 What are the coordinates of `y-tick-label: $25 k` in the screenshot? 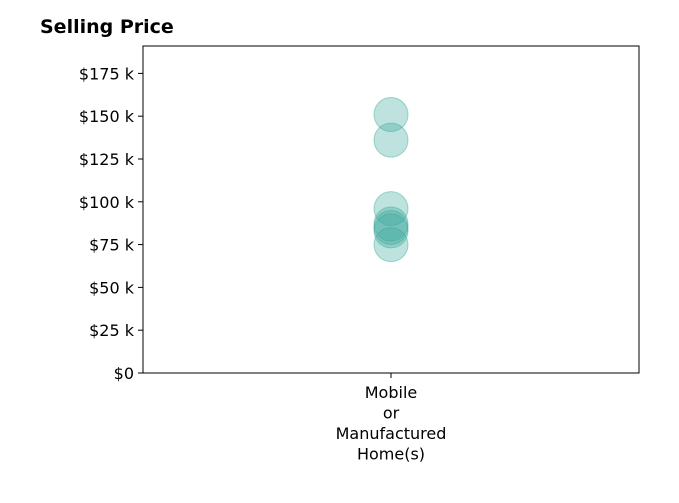 It's located at (112, 330).